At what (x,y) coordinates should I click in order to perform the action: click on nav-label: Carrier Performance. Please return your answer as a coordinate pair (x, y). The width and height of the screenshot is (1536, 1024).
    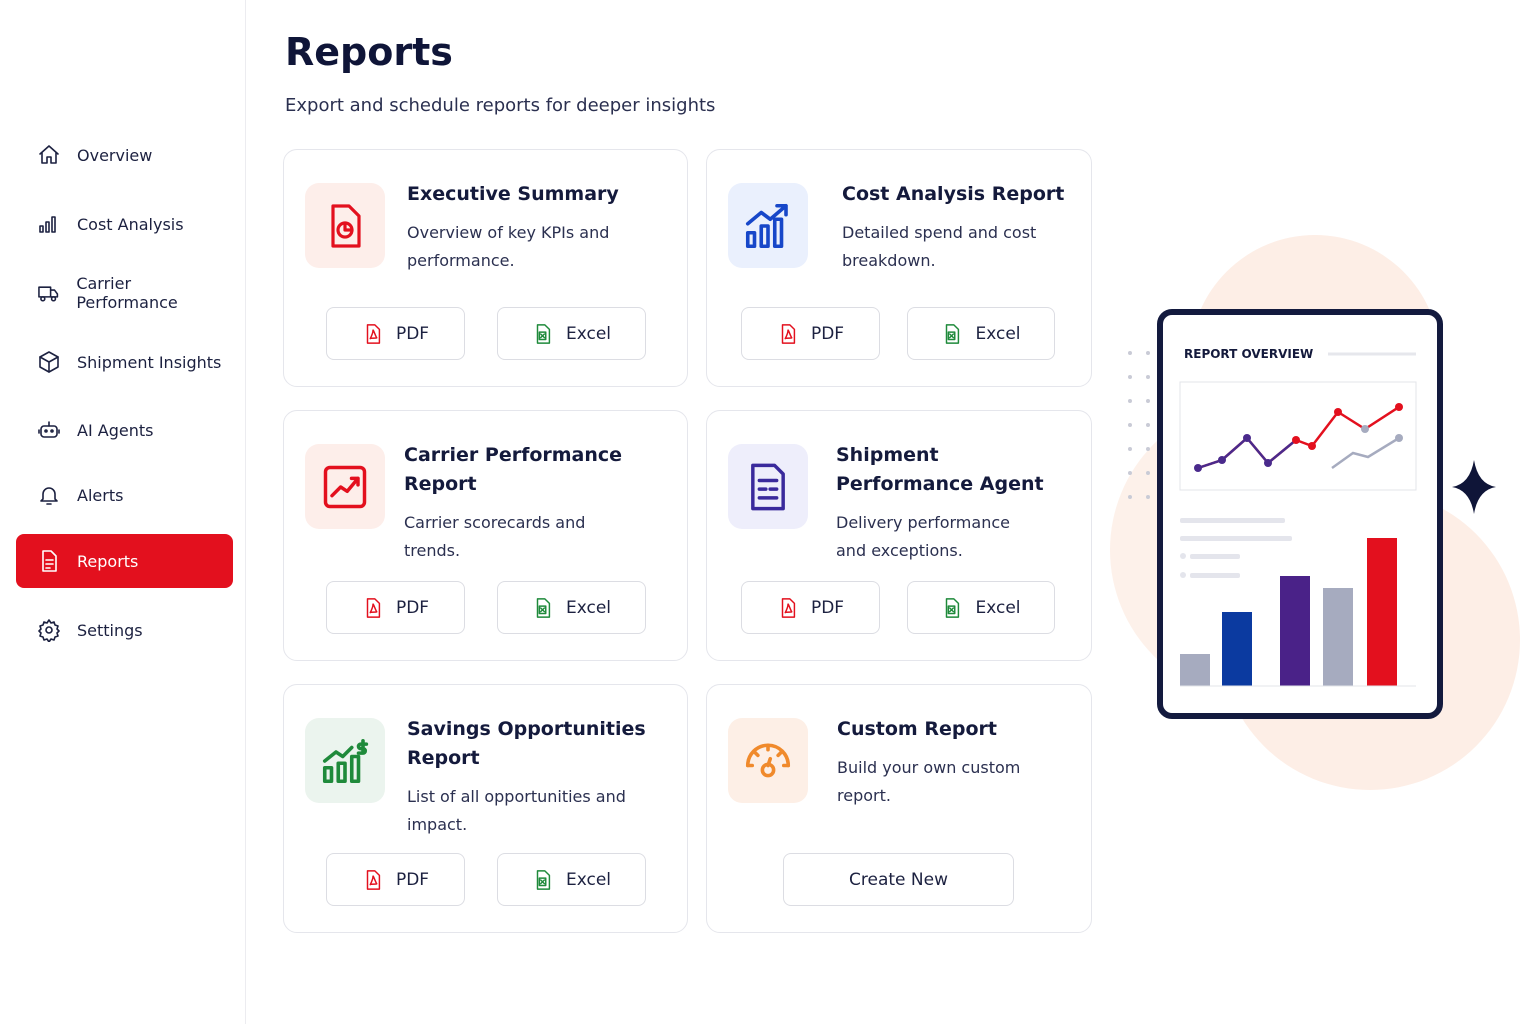
    Looking at the image, I should click on (127, 293).